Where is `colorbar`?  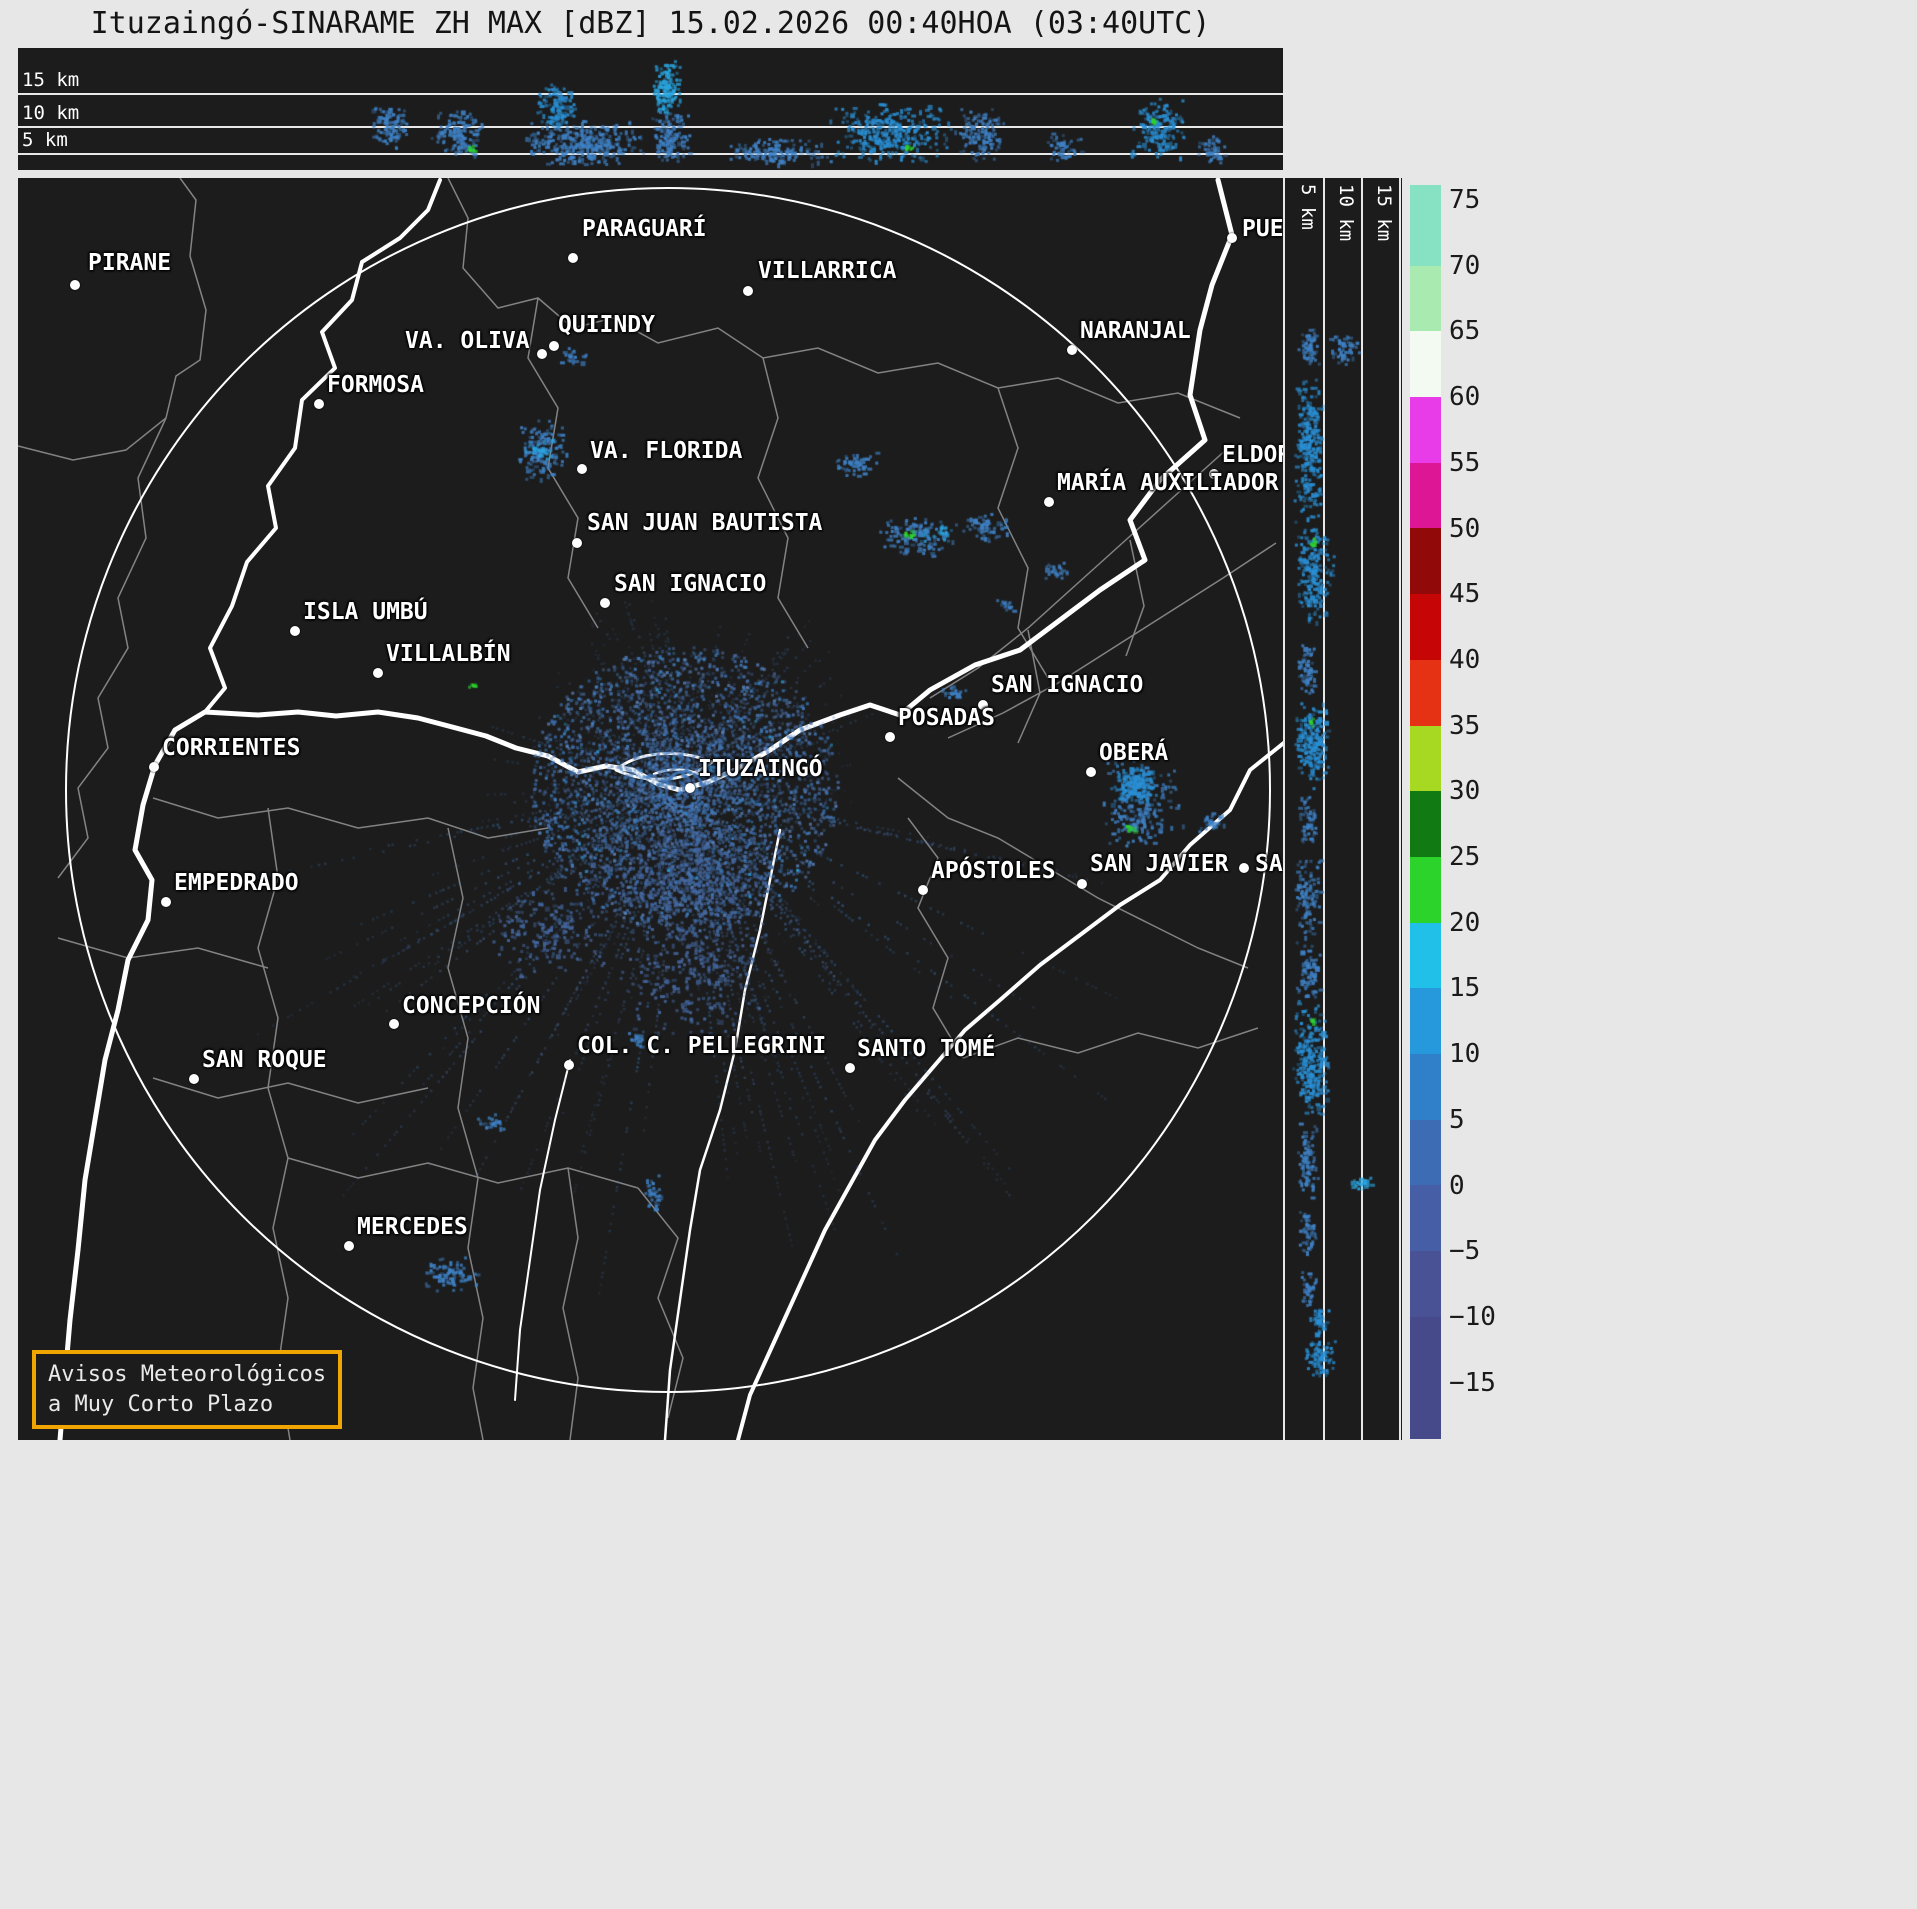
colorbar is located at coordinates (1425, 812).